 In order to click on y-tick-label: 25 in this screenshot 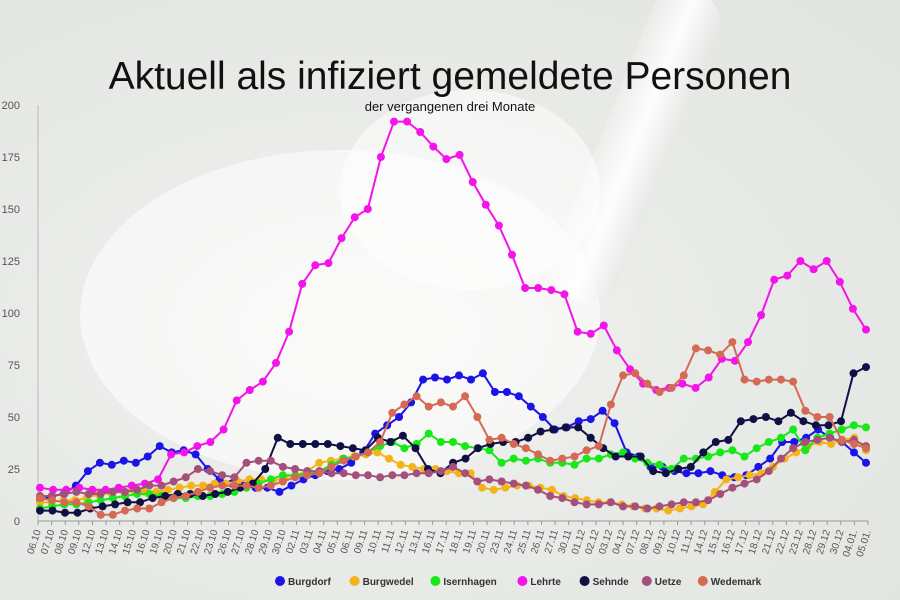, I will do `click(14, 470)`.